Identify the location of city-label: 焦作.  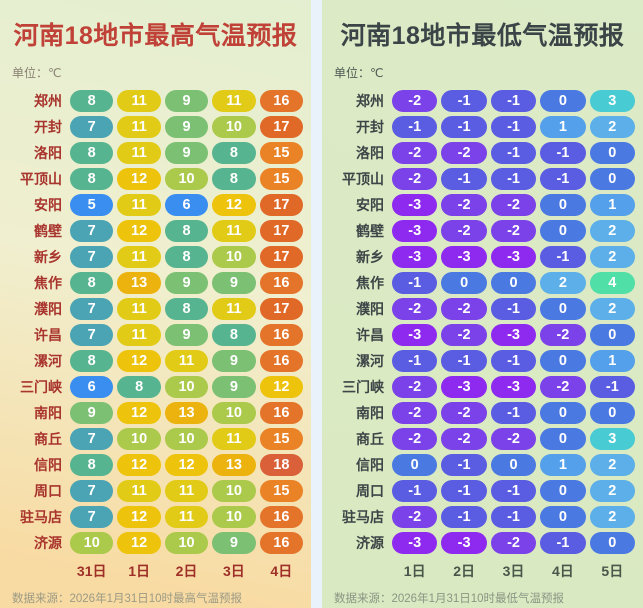
(370, 283).